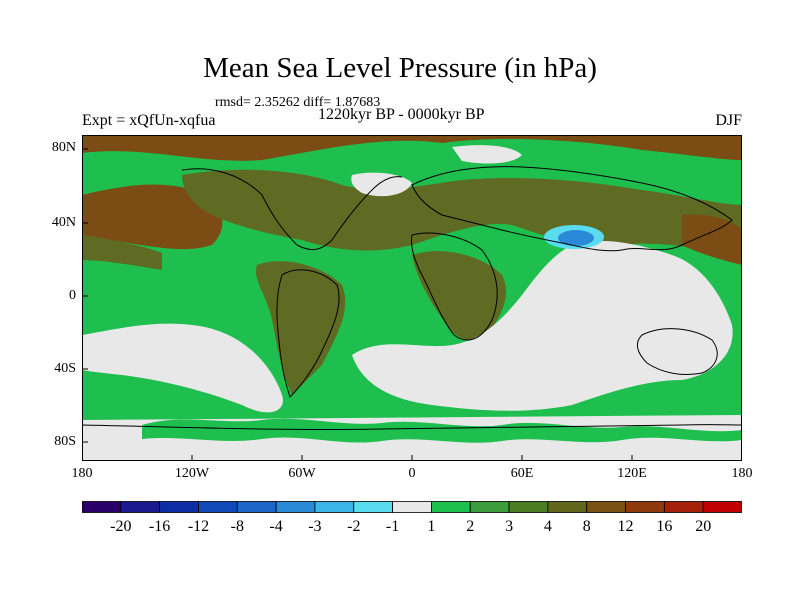 This screenshot has width=800, height=600. What do you see at coordinates (276, 526) in the screenshot?
I see `colorbar-label: -4` at bounding box center [276, 526].